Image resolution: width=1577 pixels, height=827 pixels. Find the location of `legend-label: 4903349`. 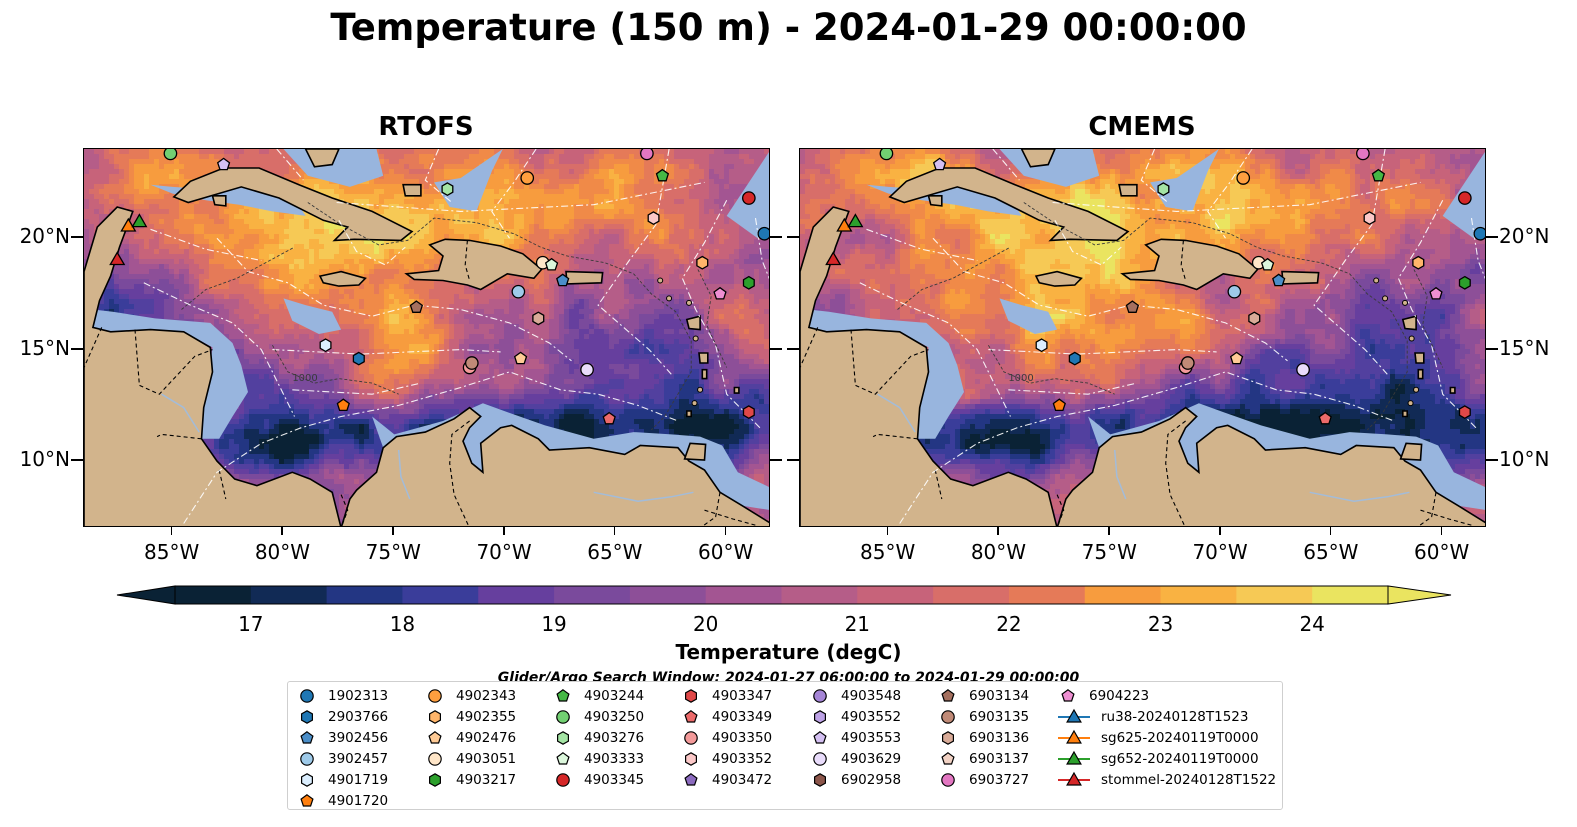

legend-label: 4903349 is located at coordinates (742, 717).